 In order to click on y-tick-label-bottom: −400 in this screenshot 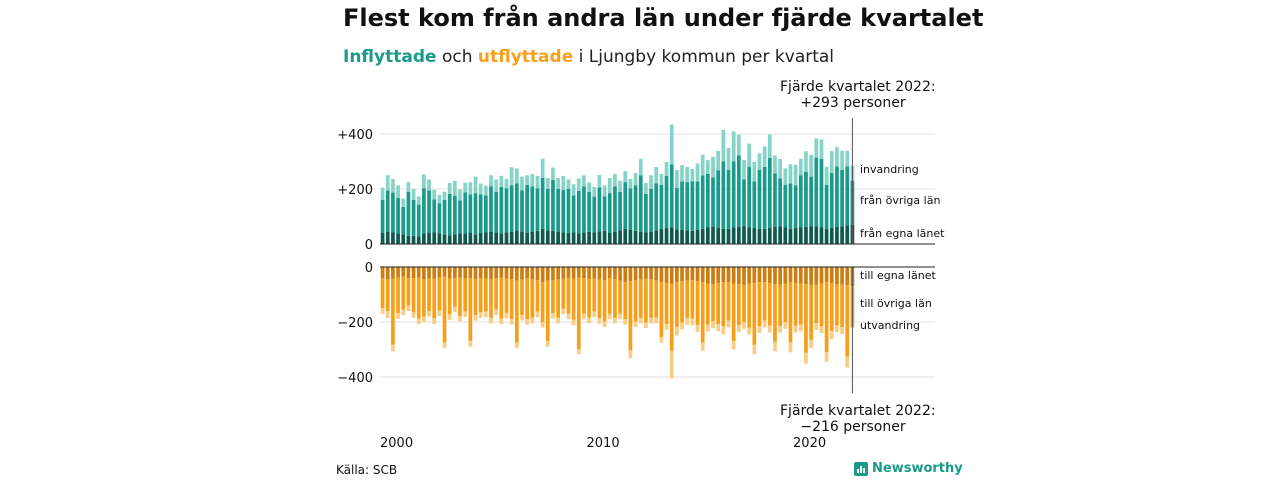, I will do `click(355, 378)`.